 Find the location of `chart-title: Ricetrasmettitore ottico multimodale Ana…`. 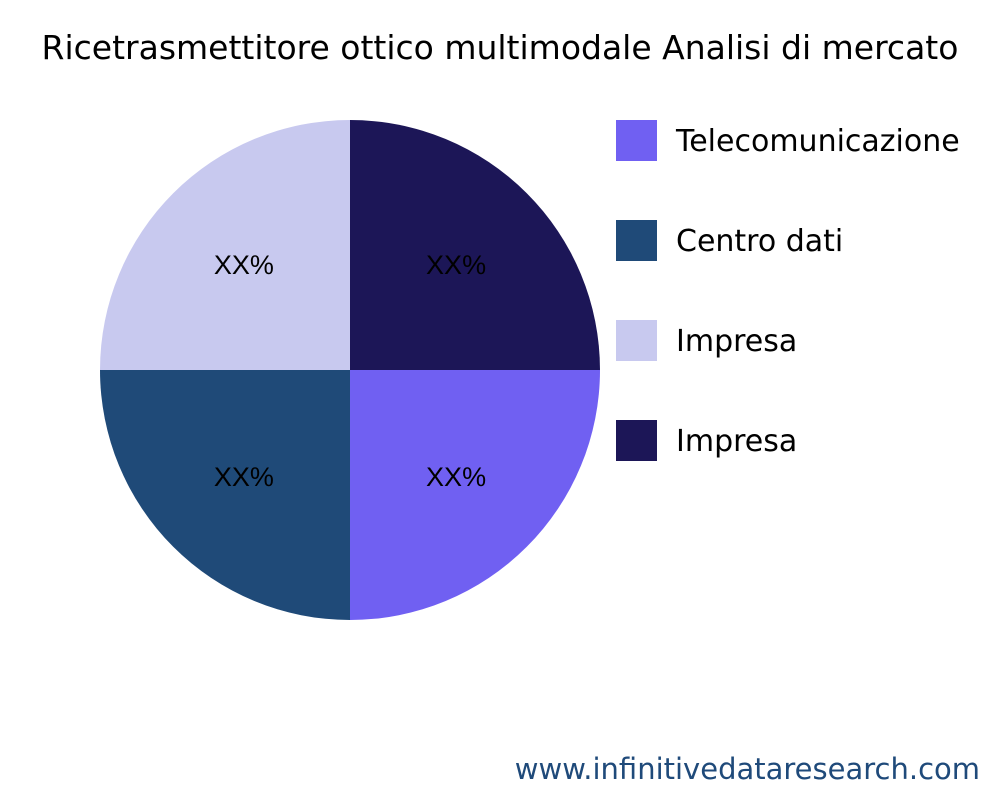

chart-title: Ricetrasmettitore ottico multimodale Ana… is located at coordinates (500, 47).